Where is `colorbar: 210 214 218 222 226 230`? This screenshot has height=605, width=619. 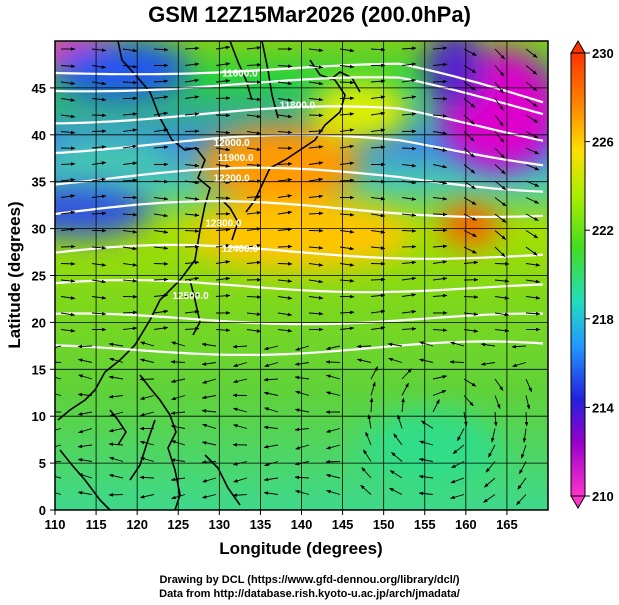 colorbar: 210 214 218 222 226 230 is located at coordinates (592, 274).